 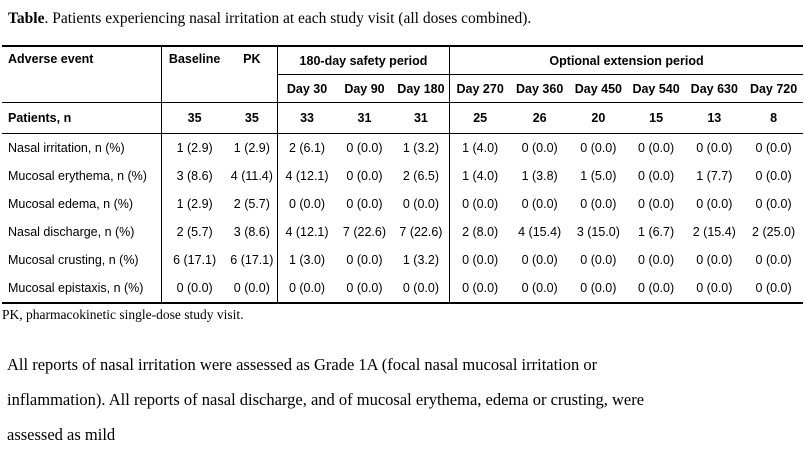 I want to click on column-header-pk: PK, so click(x=252, y=74).